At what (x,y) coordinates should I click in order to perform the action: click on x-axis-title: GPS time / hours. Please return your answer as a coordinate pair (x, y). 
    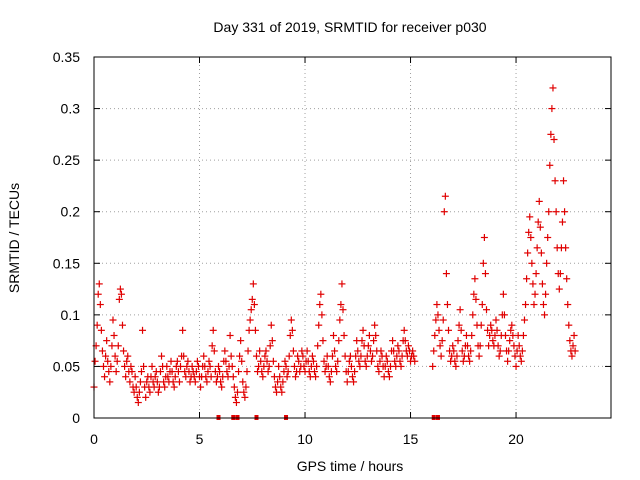
    Looking at the image, I should click on (350, 466).